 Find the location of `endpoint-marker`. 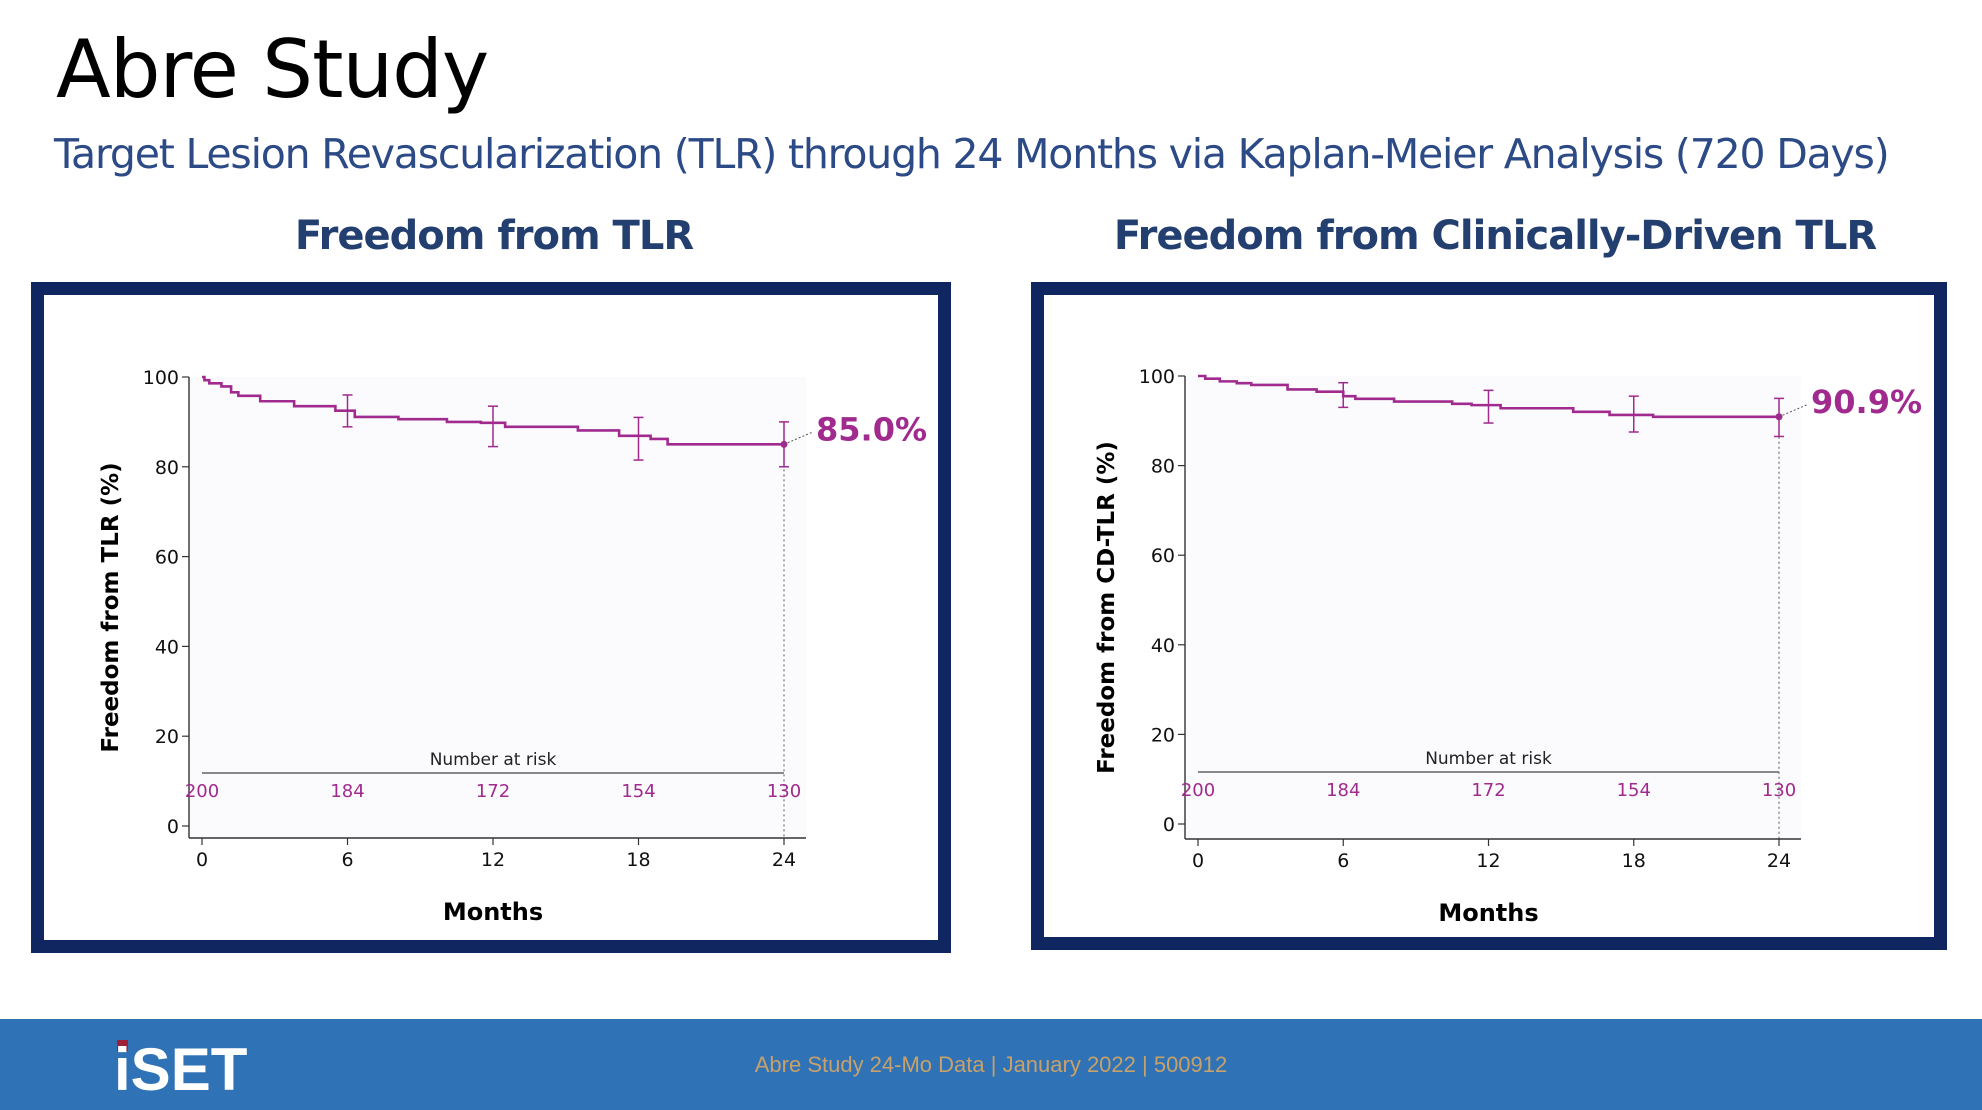

endpoint-marker is located at coordinates (1779, 417).